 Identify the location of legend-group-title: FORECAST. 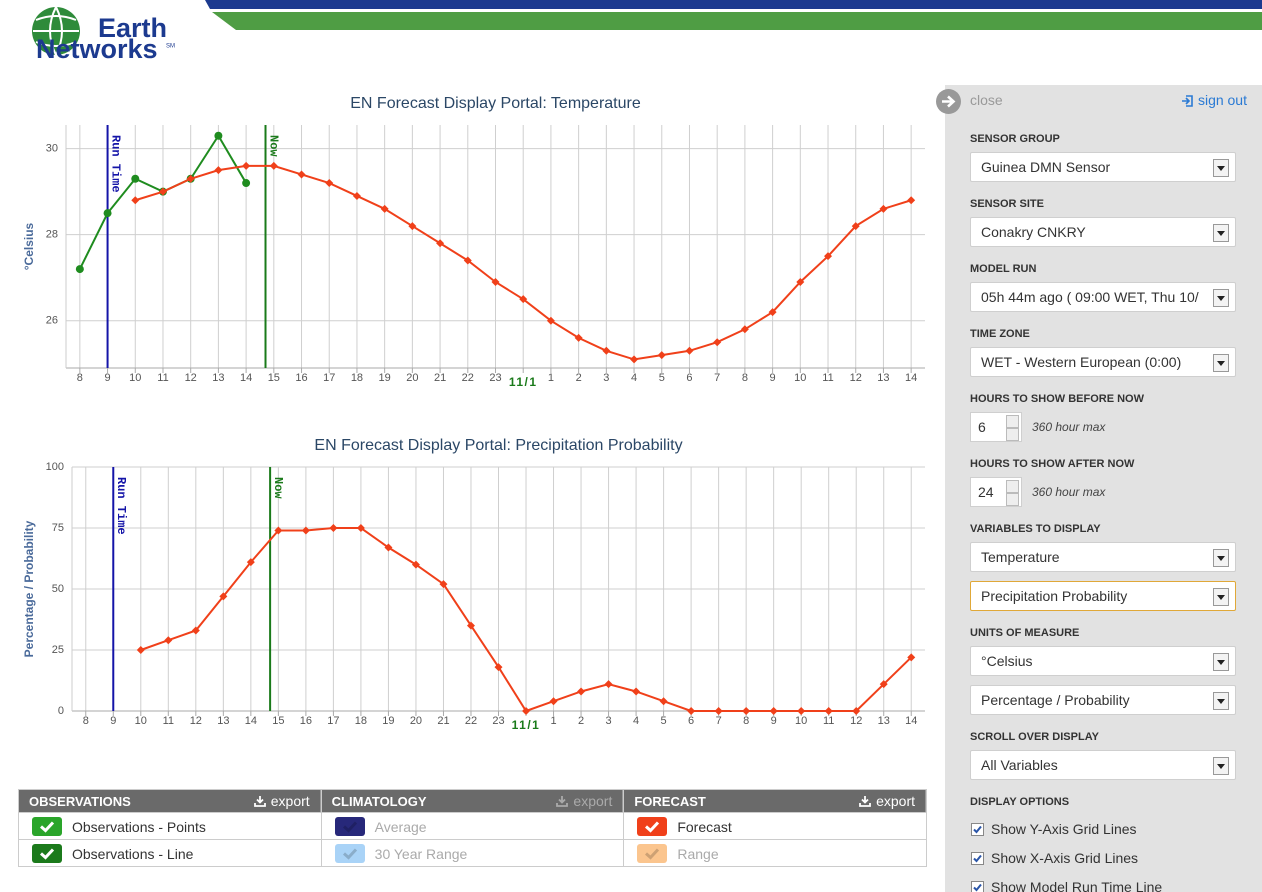
(670, 801).